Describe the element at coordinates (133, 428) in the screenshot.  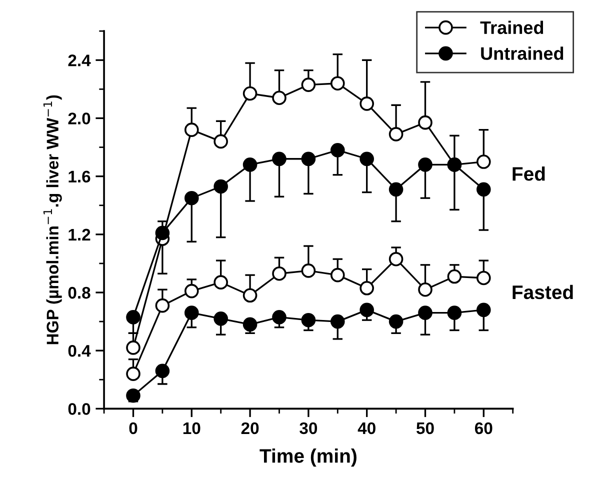
I see `x-tick-label: 0` at that location.